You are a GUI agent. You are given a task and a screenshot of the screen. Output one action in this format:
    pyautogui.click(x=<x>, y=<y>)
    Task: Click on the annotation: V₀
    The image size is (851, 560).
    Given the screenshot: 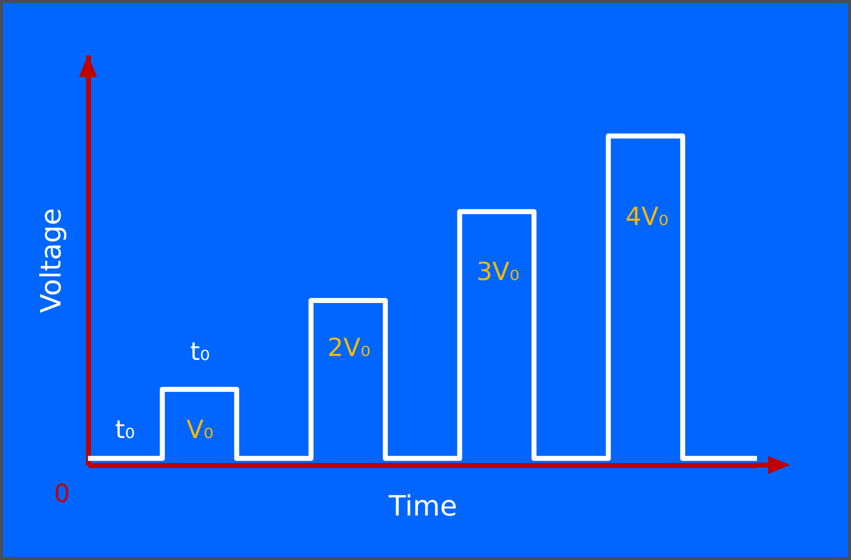 What is the action you would take?
    pyautogui.click(x=200, y=429)
    